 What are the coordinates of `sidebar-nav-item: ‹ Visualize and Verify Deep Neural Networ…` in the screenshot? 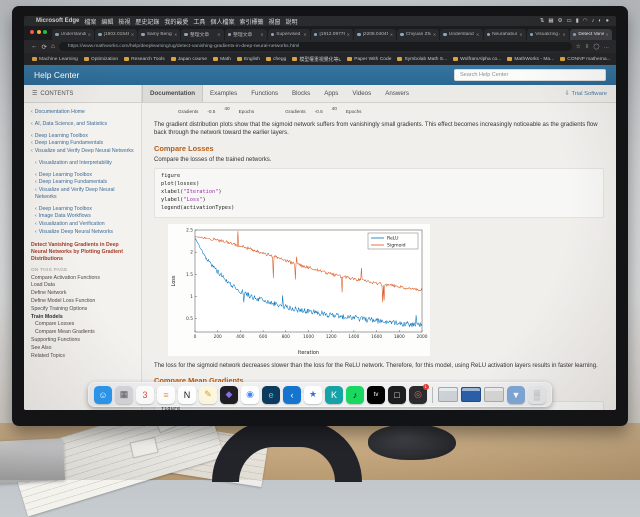 It's located at (83, 151).